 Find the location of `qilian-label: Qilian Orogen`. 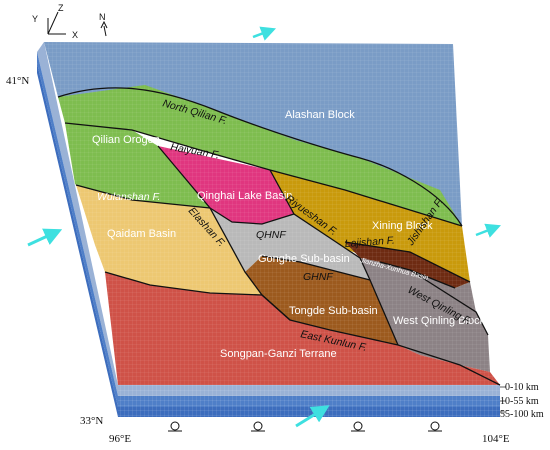

qilian-label: Qilian Orogen is located at coordinates (126, 140).